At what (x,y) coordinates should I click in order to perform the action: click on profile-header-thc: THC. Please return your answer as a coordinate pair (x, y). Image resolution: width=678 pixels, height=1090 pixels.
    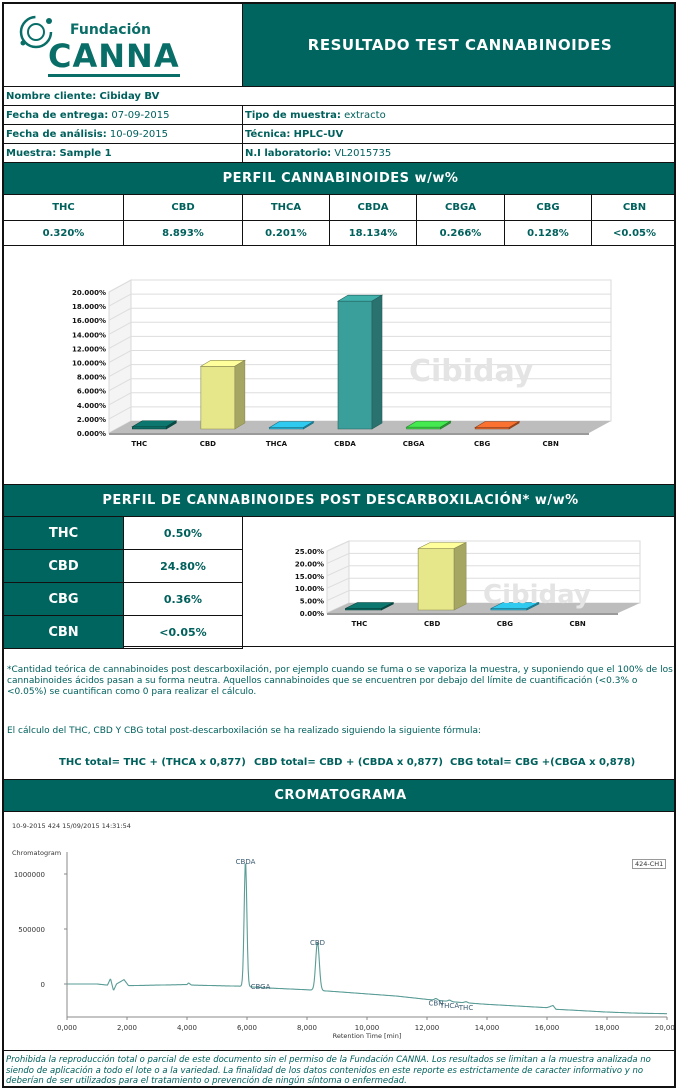
    Looking at the image, I should click on (64, 207).